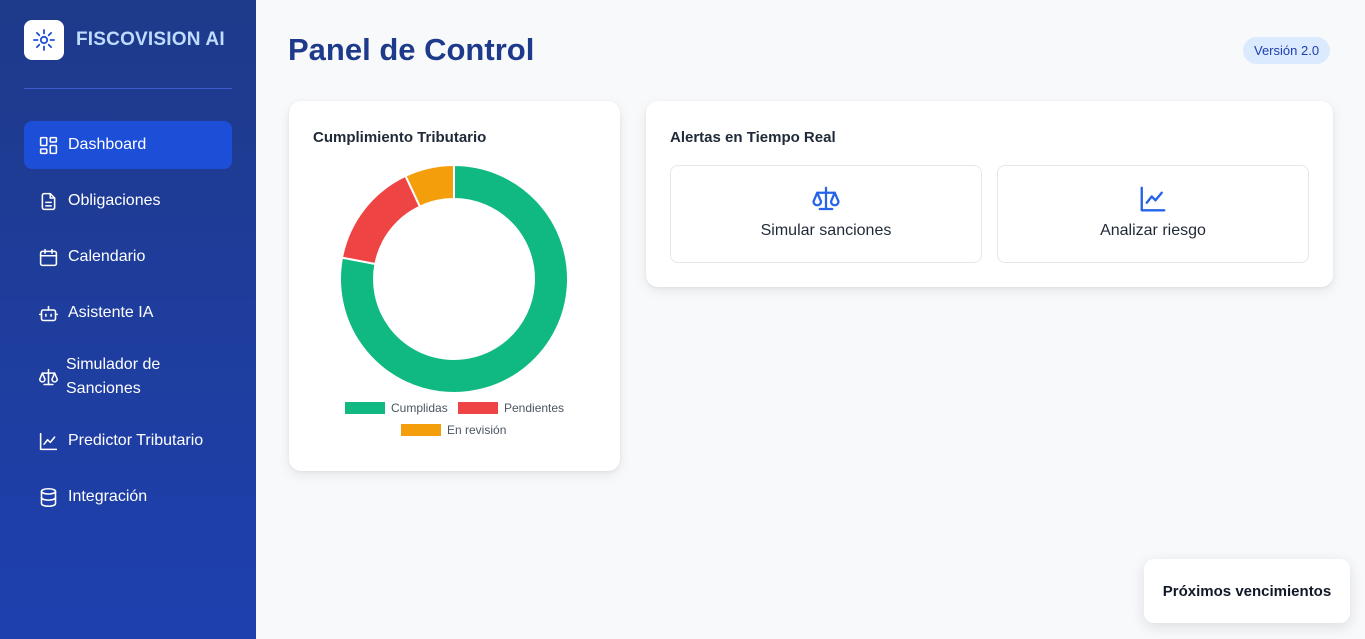 Image resolution: width=1365 pixels, height=639 pixels. Describe the element at coordinates (48, 313) in the screenshot. I see `robot-icon` at that location.